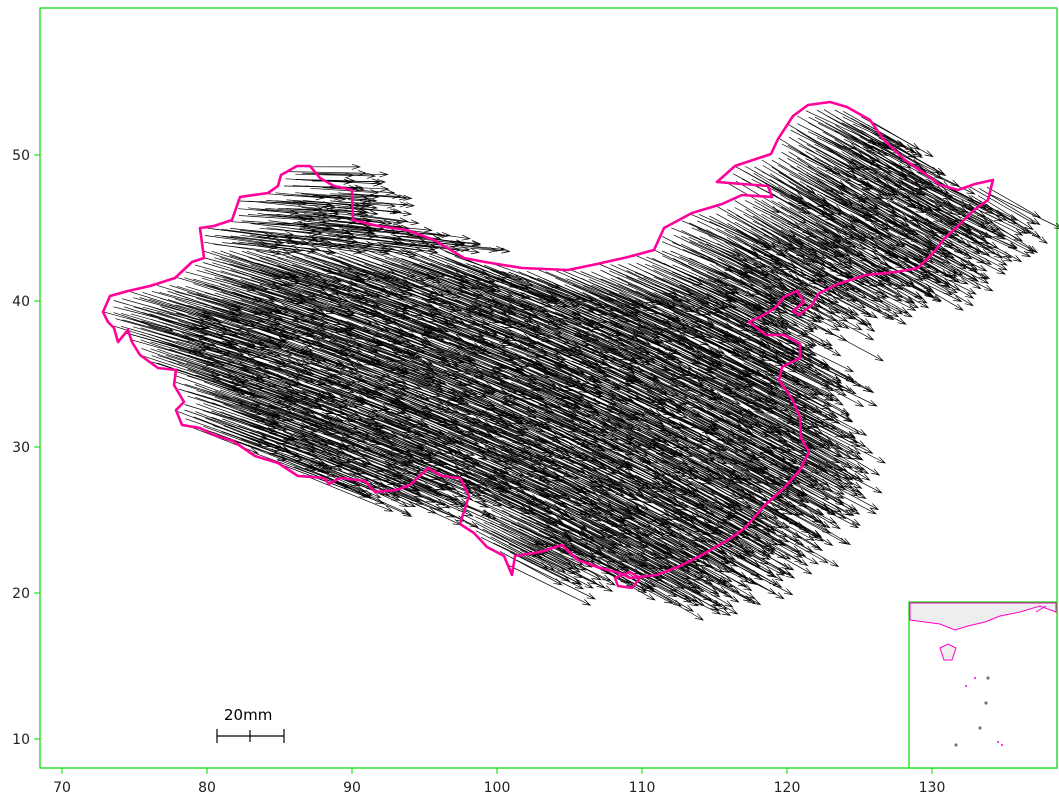 The height and width of the screenshot is (799, 1059). What do you see at coordinates (21, 740) in the screenshot?
I see `y-tick-label: 10` at bounding box center [21, 740].